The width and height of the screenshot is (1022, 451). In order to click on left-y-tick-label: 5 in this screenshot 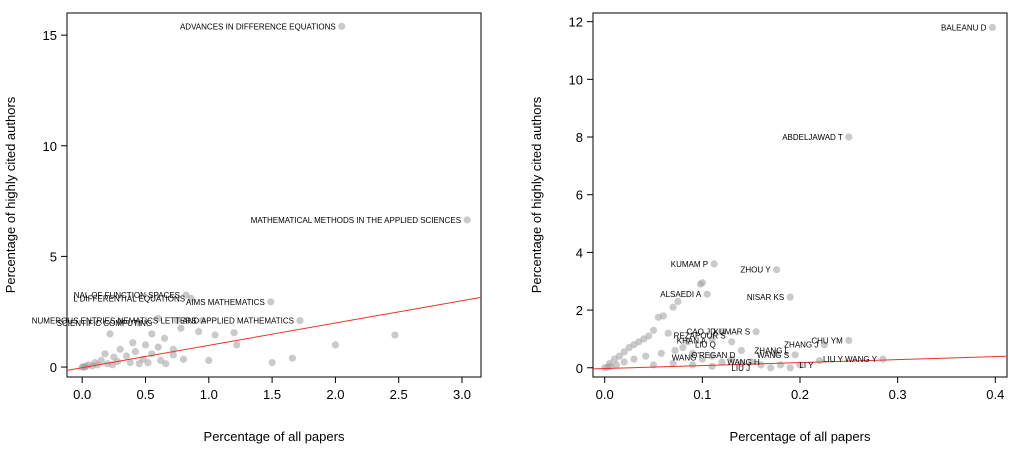, I will do `click(53, 256)`.